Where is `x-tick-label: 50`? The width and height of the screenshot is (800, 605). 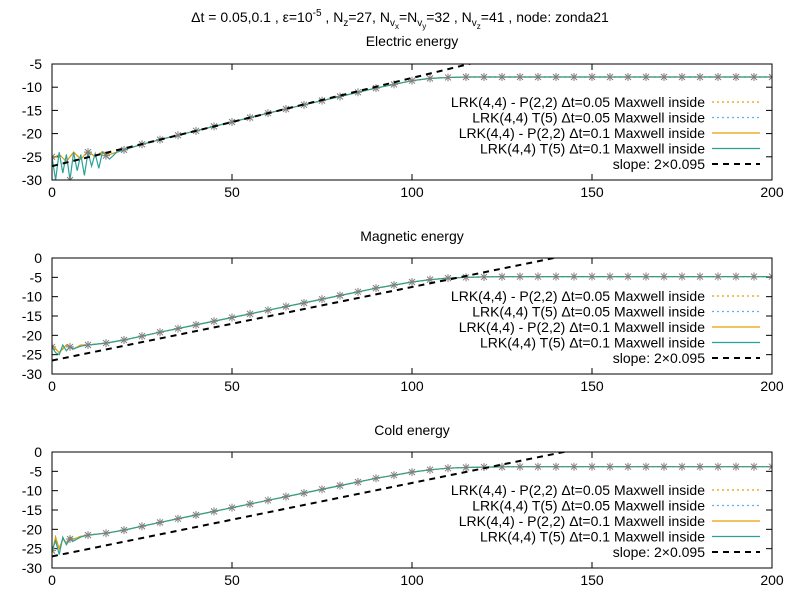 x-tick-label: 50 is located at coordinates (232, 386).